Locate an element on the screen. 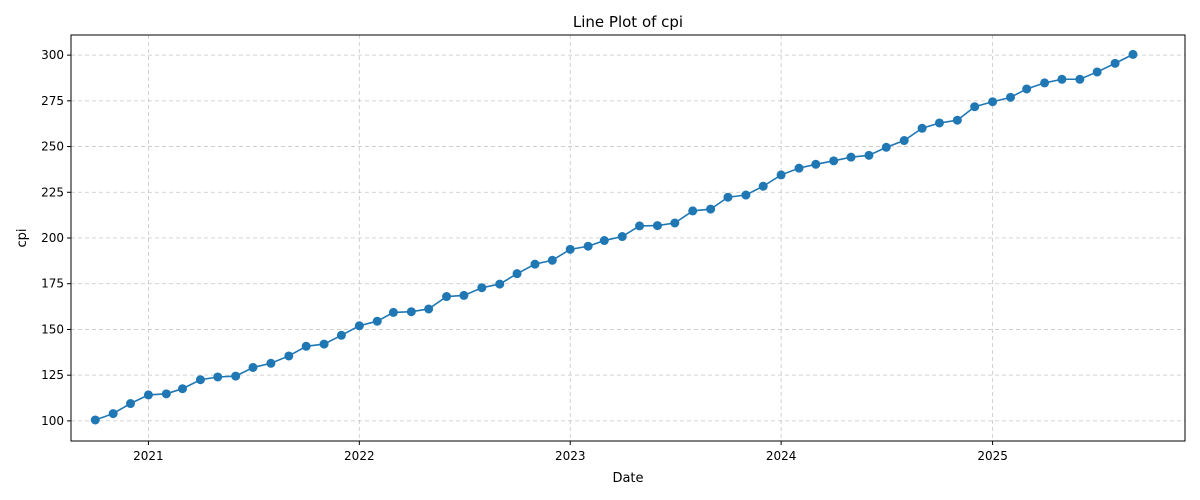 This screenshot has height=500, width=1200. y-tick-label: 150 is located at coordinates (52, 329).